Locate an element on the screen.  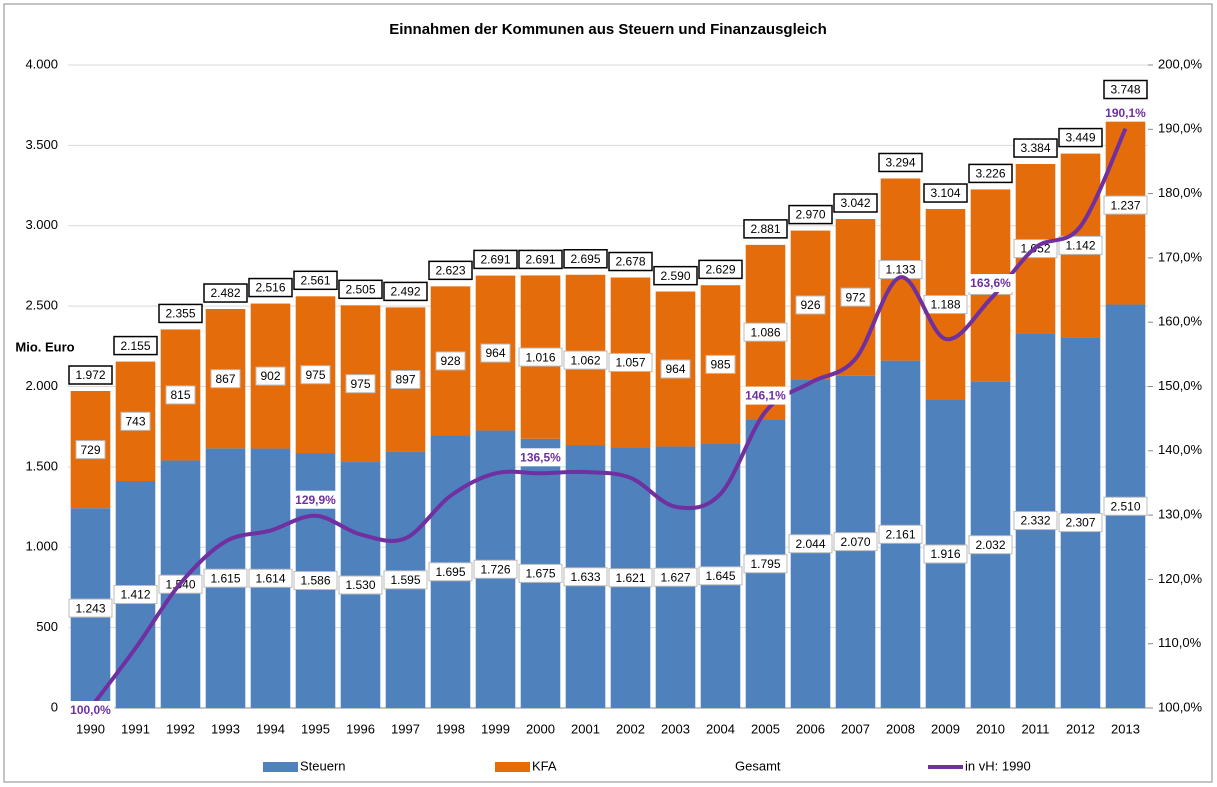
value-label: 1.086 is located at coordinates (765, 332).